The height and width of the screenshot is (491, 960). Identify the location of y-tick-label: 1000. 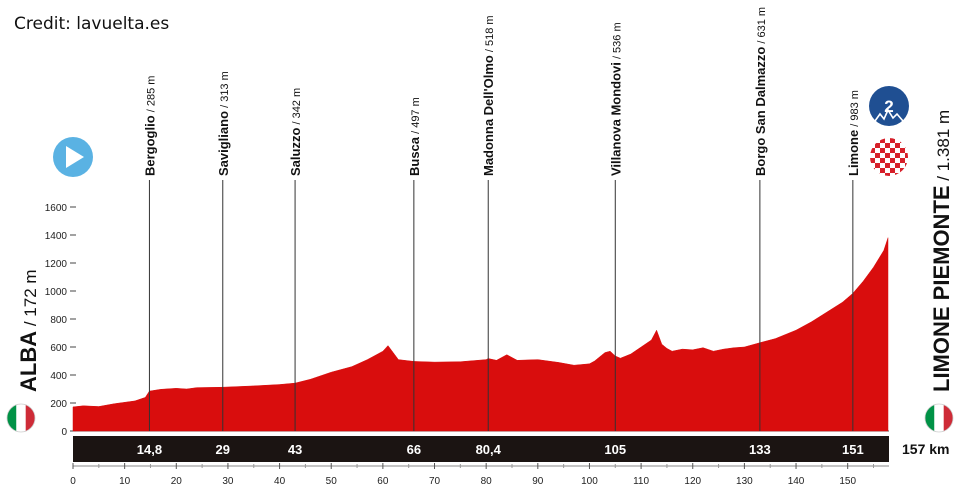
(56, 292).